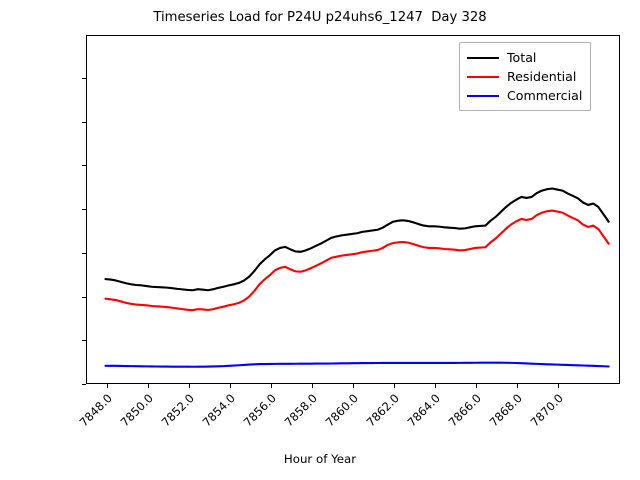 The height and width of the screenshot is (480, 640). I want to click on legend-item-commercial: Commercial, so click(524, 95).